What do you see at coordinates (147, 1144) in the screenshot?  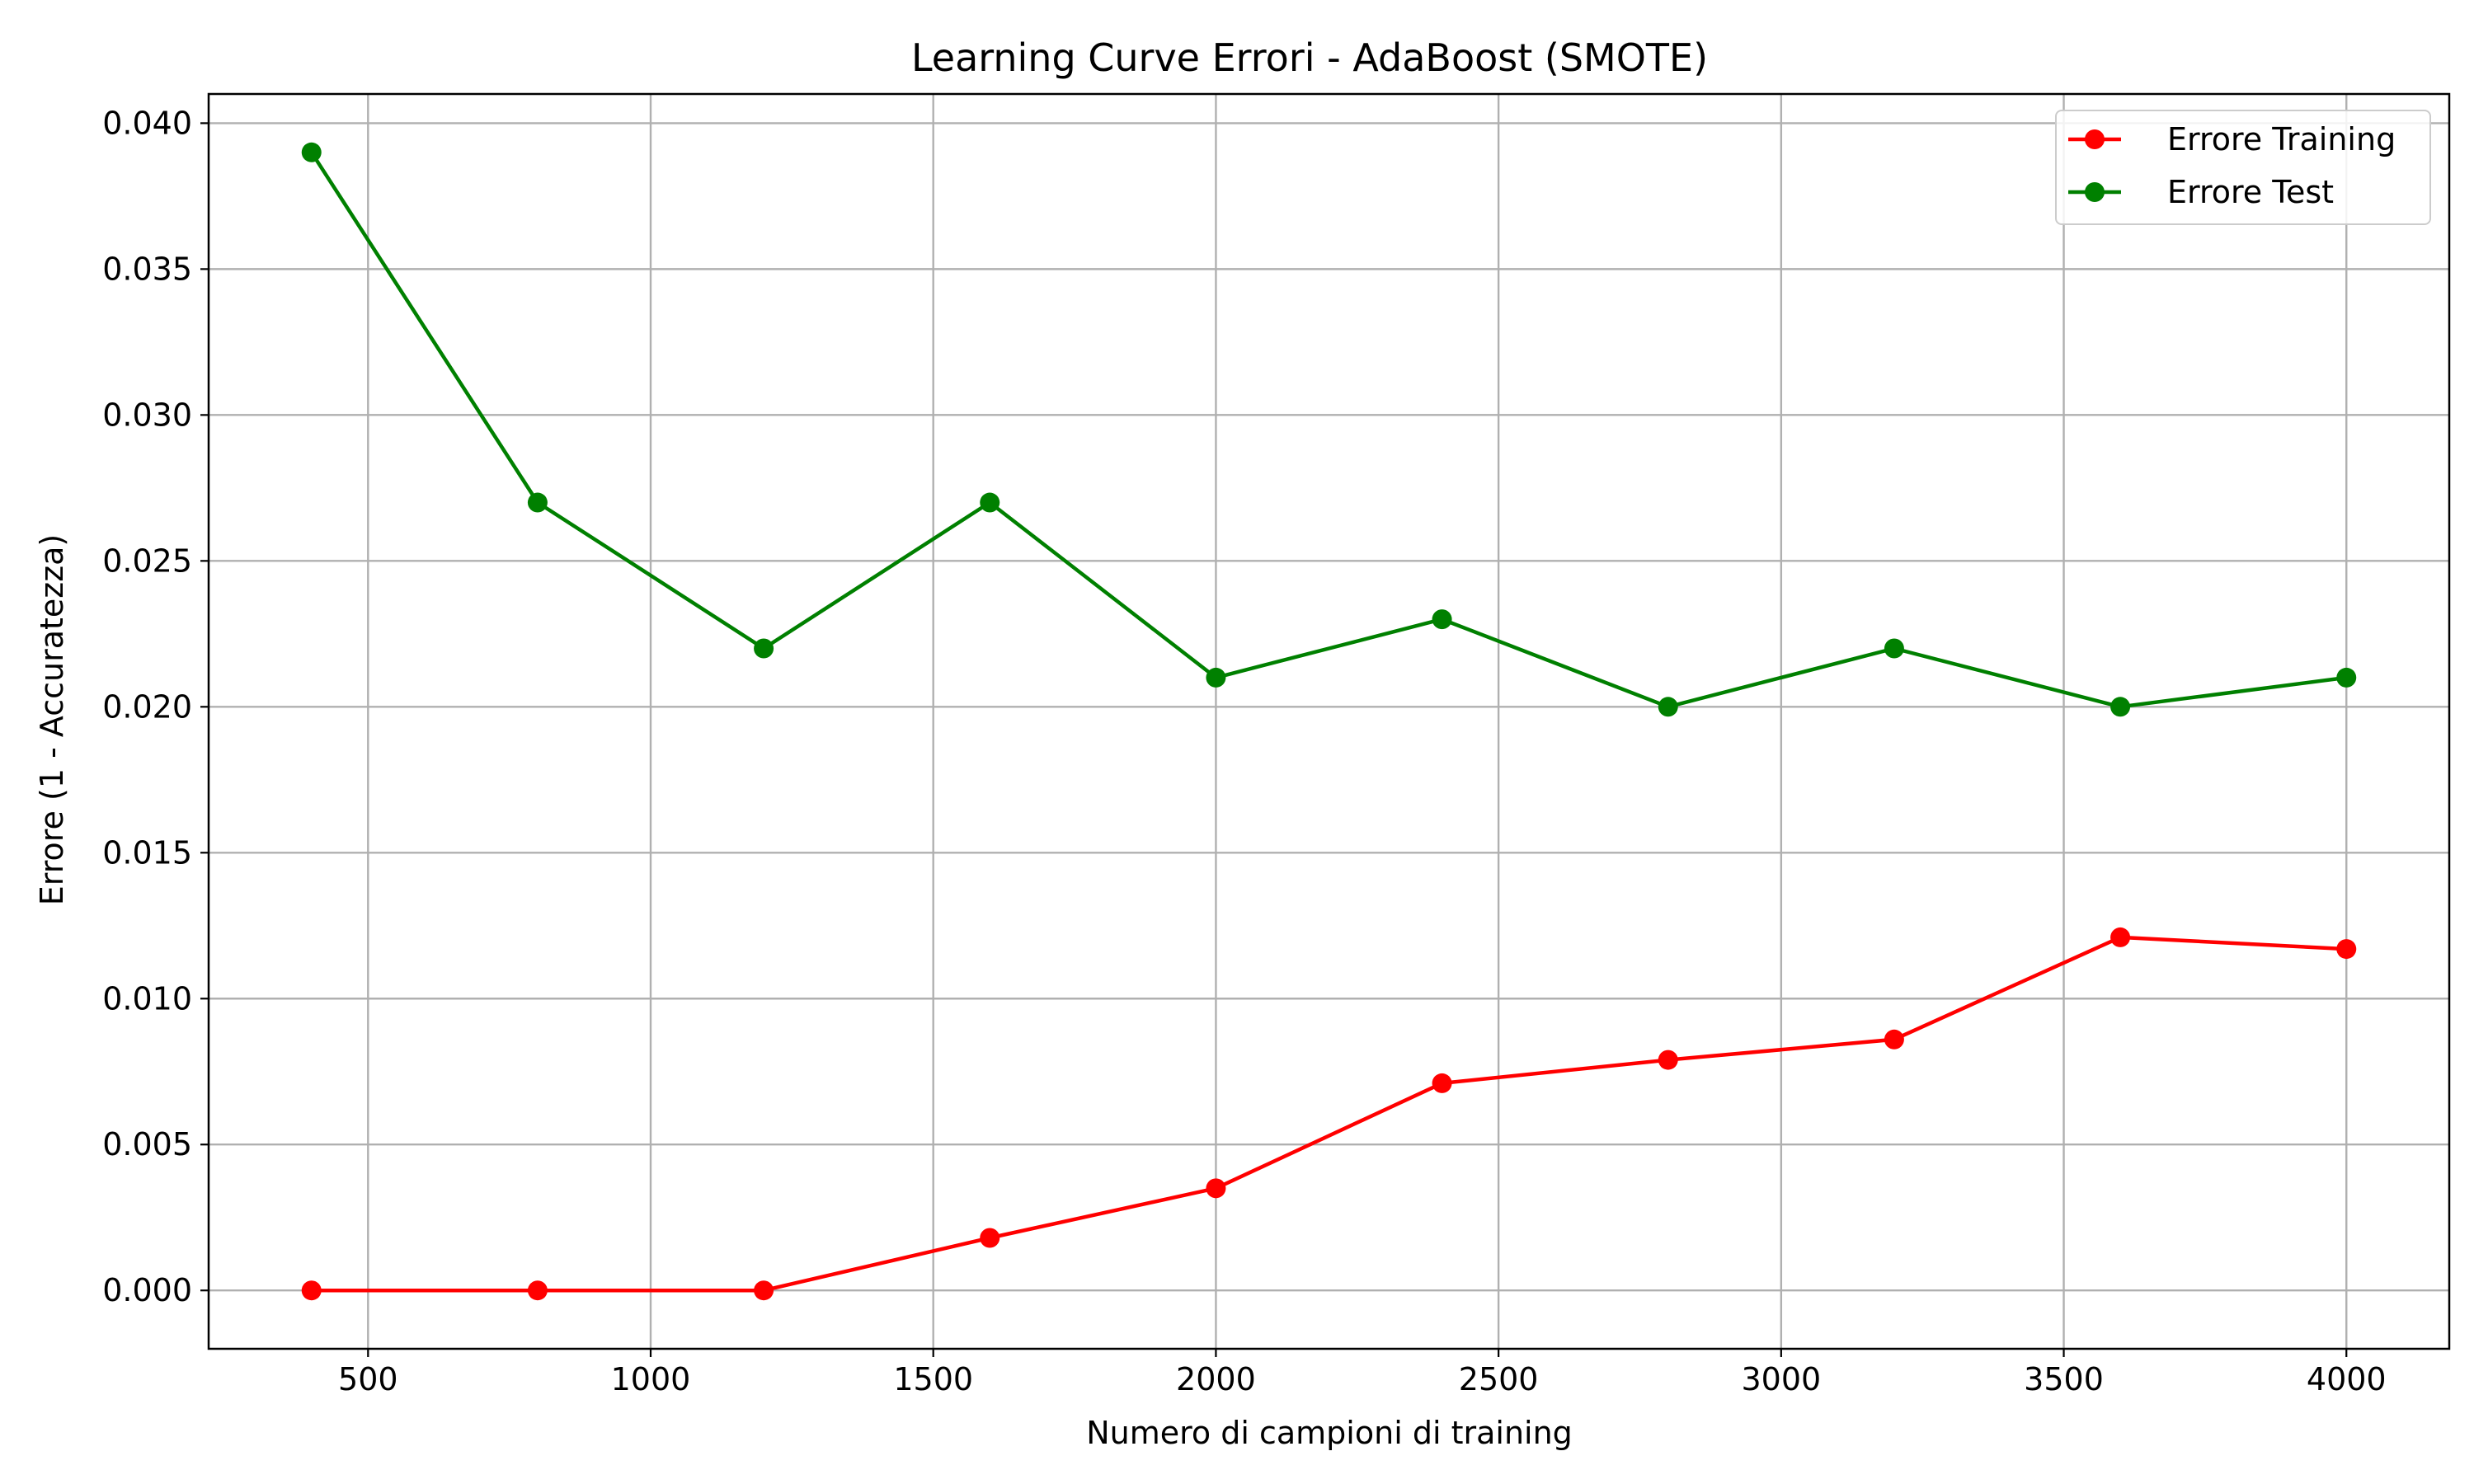 I see `y-tick-label: 0.005` at bounding box center [147, 1144].